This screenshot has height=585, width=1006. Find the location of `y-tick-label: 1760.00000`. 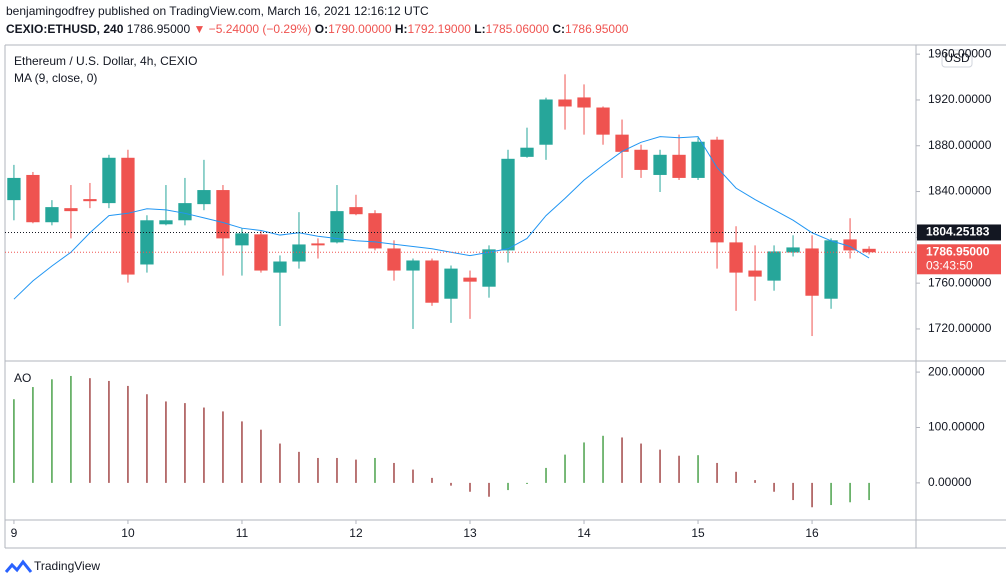

y-tick-label: 1760.00000 is located at coordinates (960, 282).